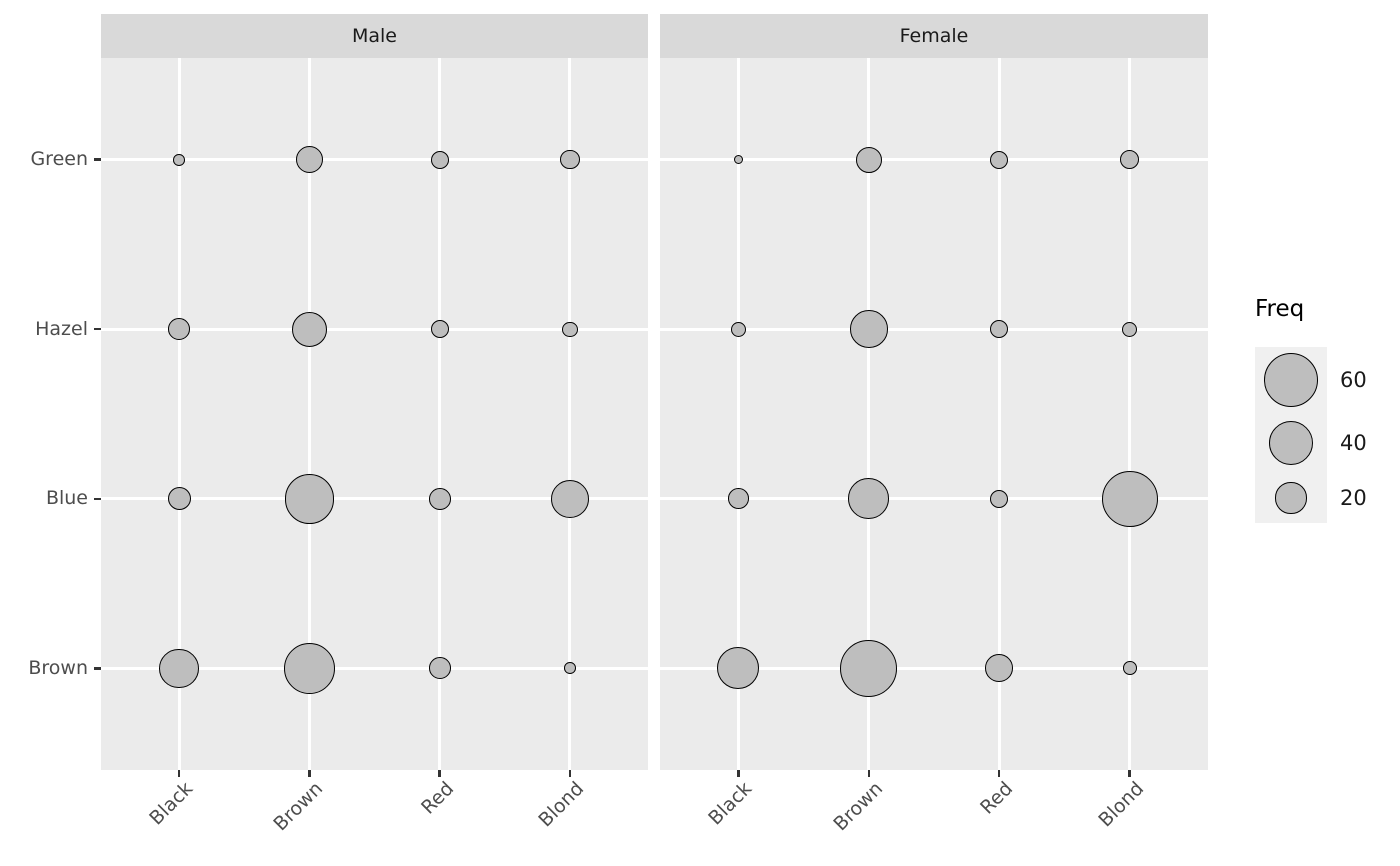  I want to click on y-tick-label: Hazel, so click(61, 328).